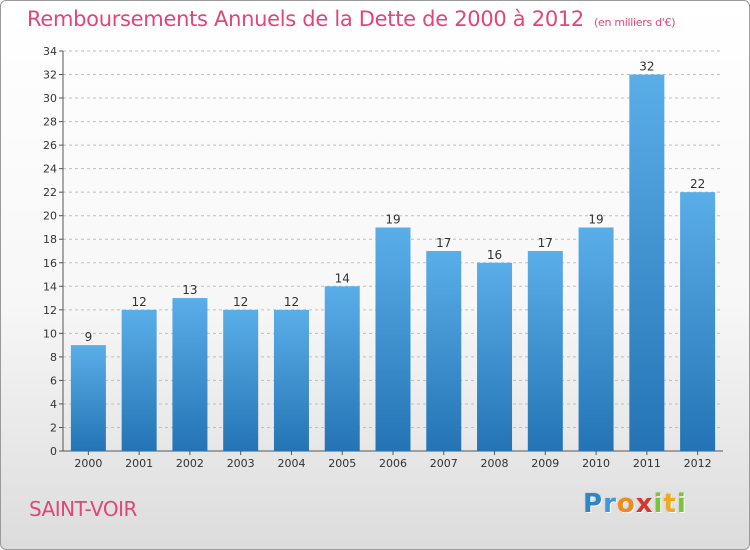 The height and width of the screenshot is (550, 750). Describe the element at coordinates (190, 463) in the screenshot. I see `x-tick-label: 2002` at that location.